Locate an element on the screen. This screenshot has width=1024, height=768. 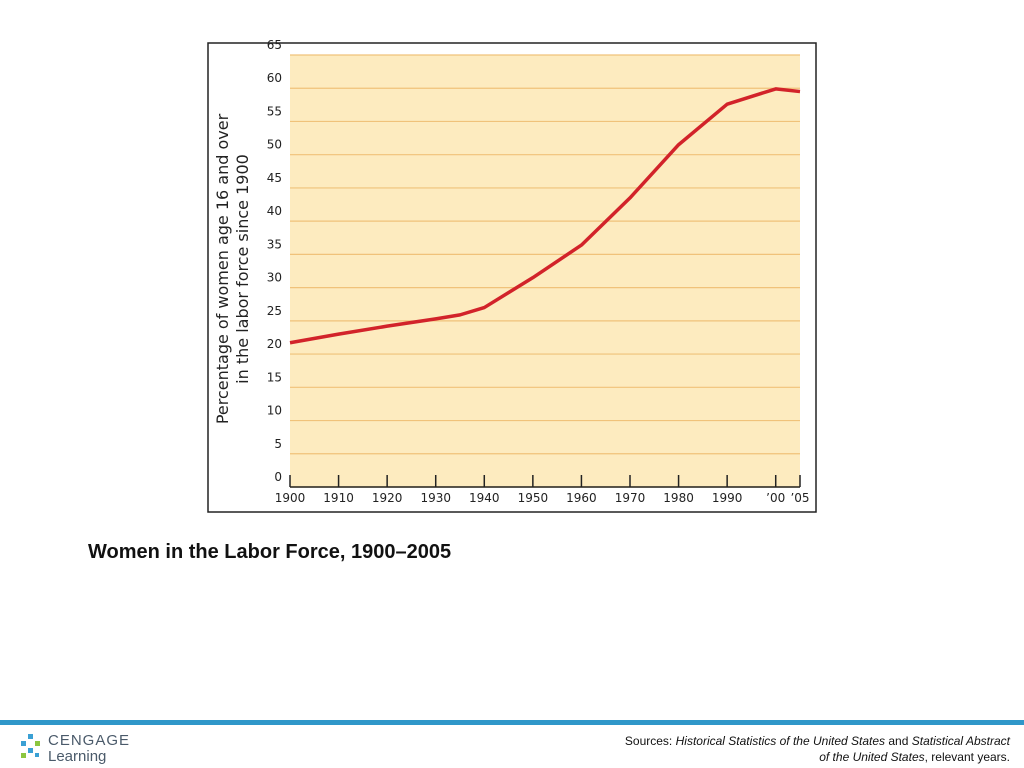
y-tick-label: 40 is located at coordinates (274, 211).